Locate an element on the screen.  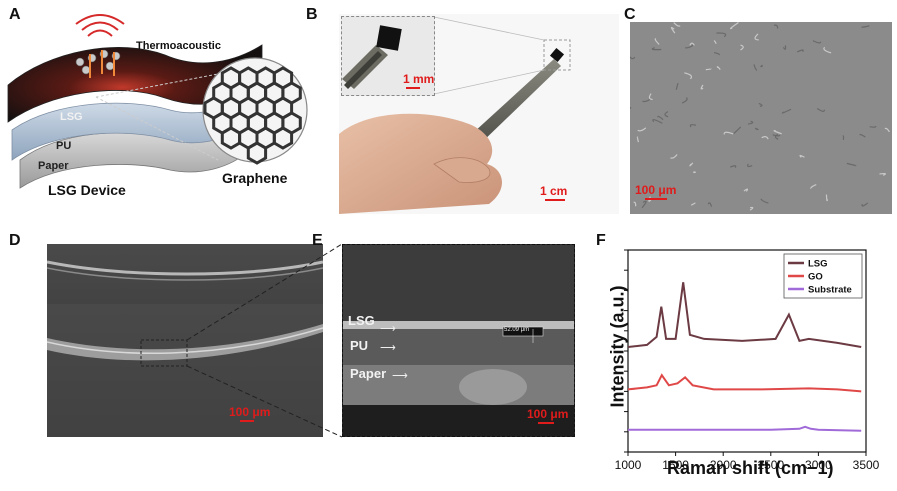
series-line-substrate is located at coordinates (745, 428).